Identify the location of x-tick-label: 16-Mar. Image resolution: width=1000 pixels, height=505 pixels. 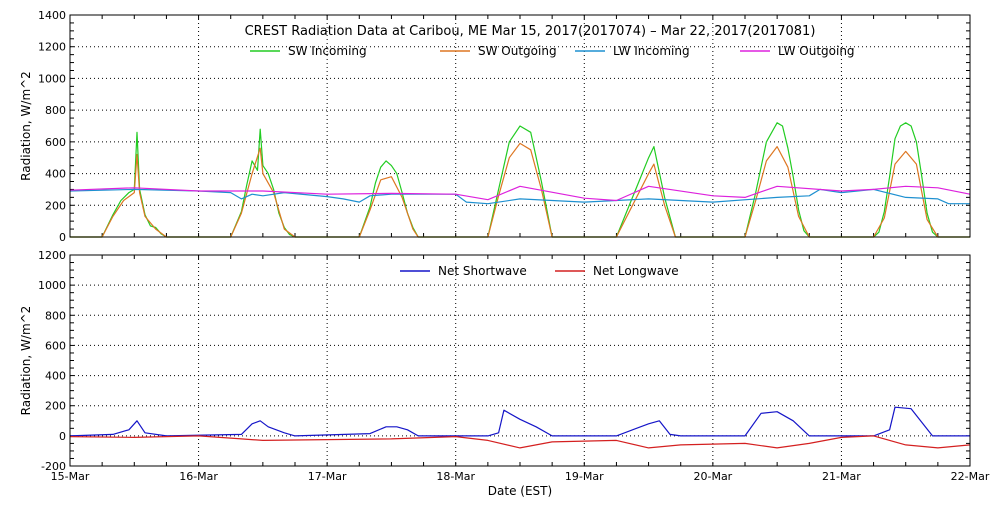
(198, 476).